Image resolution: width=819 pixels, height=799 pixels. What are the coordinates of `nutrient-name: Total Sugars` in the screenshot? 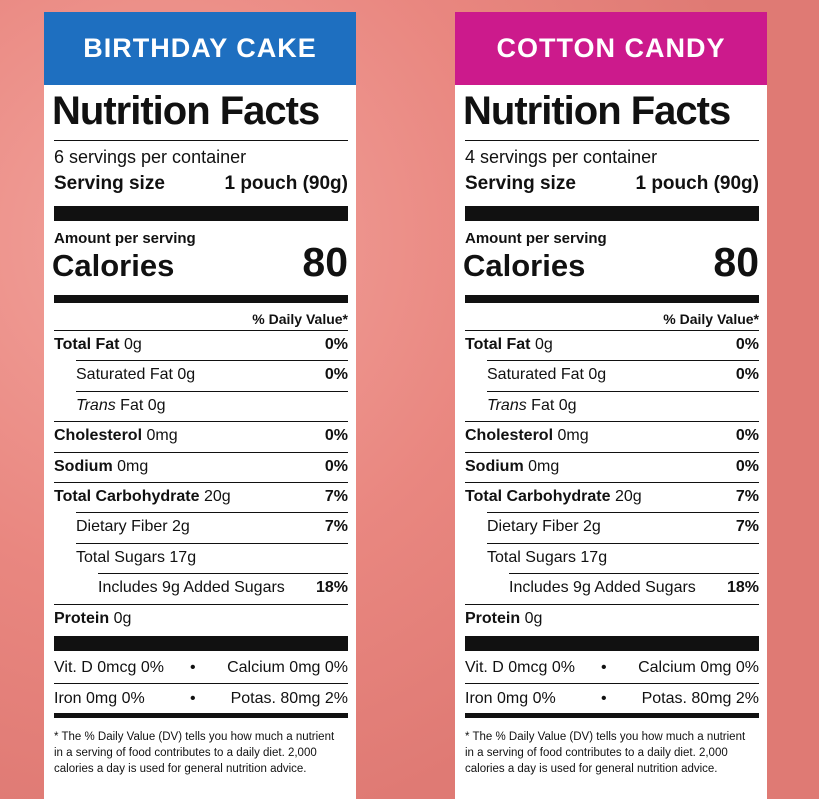 It's located at (120, 557).